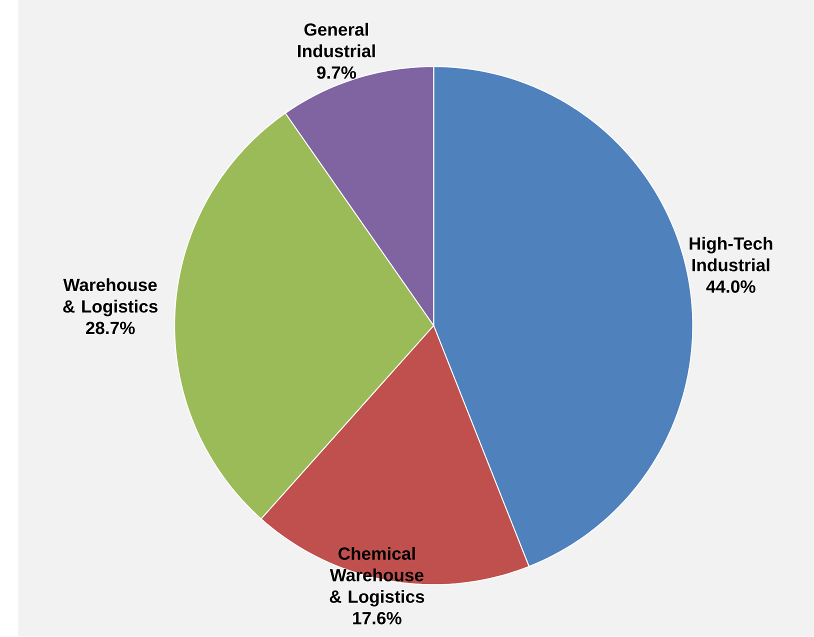 This screenshot has width=814, height=637. Describe the element at coordinates (731, 254) in the screenshot. I see `slice-label: High-Tech Industrial` at that location.